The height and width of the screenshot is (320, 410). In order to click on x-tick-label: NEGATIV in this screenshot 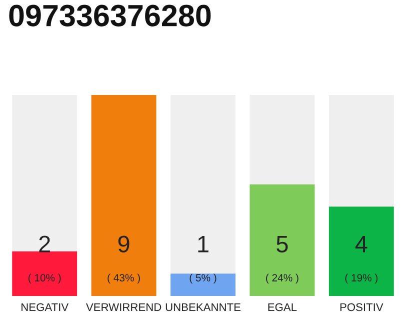, I will do `click(45, 307)`.